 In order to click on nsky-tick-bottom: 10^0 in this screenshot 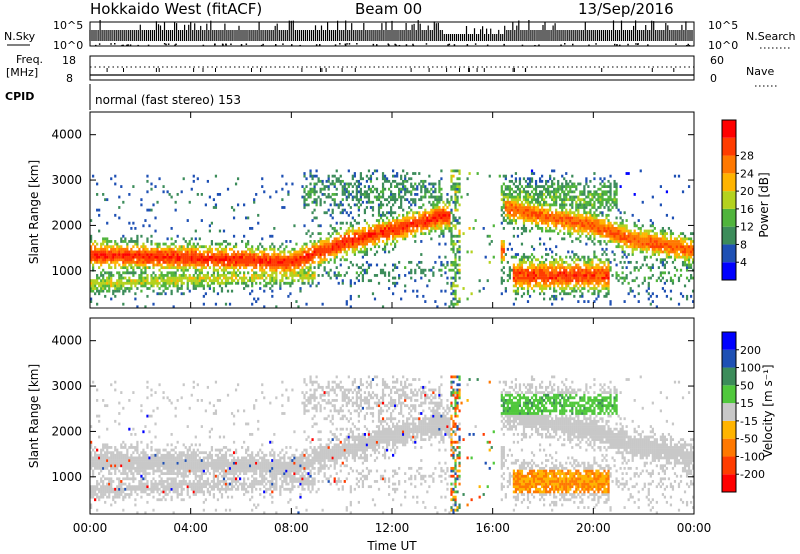, I will do `click(68, 45)`.